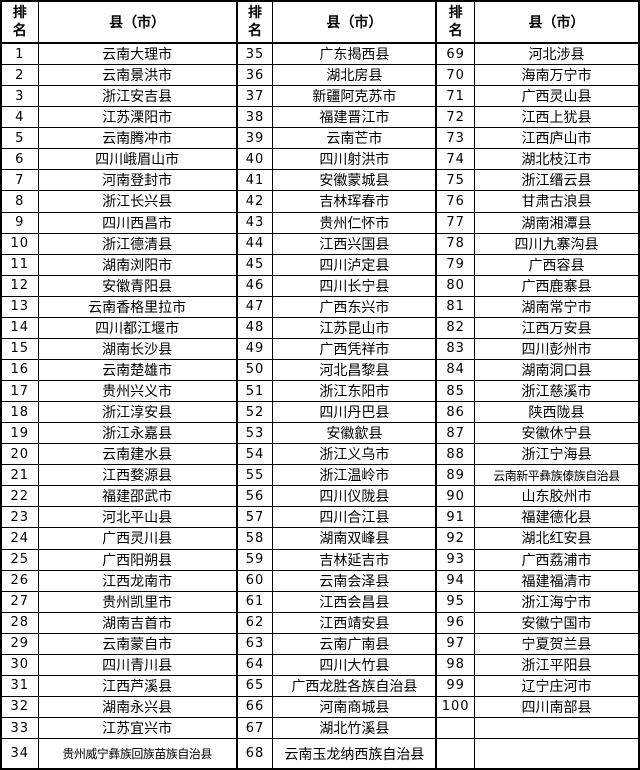  I want to click on rank-cell: 40, so click(254, 159).